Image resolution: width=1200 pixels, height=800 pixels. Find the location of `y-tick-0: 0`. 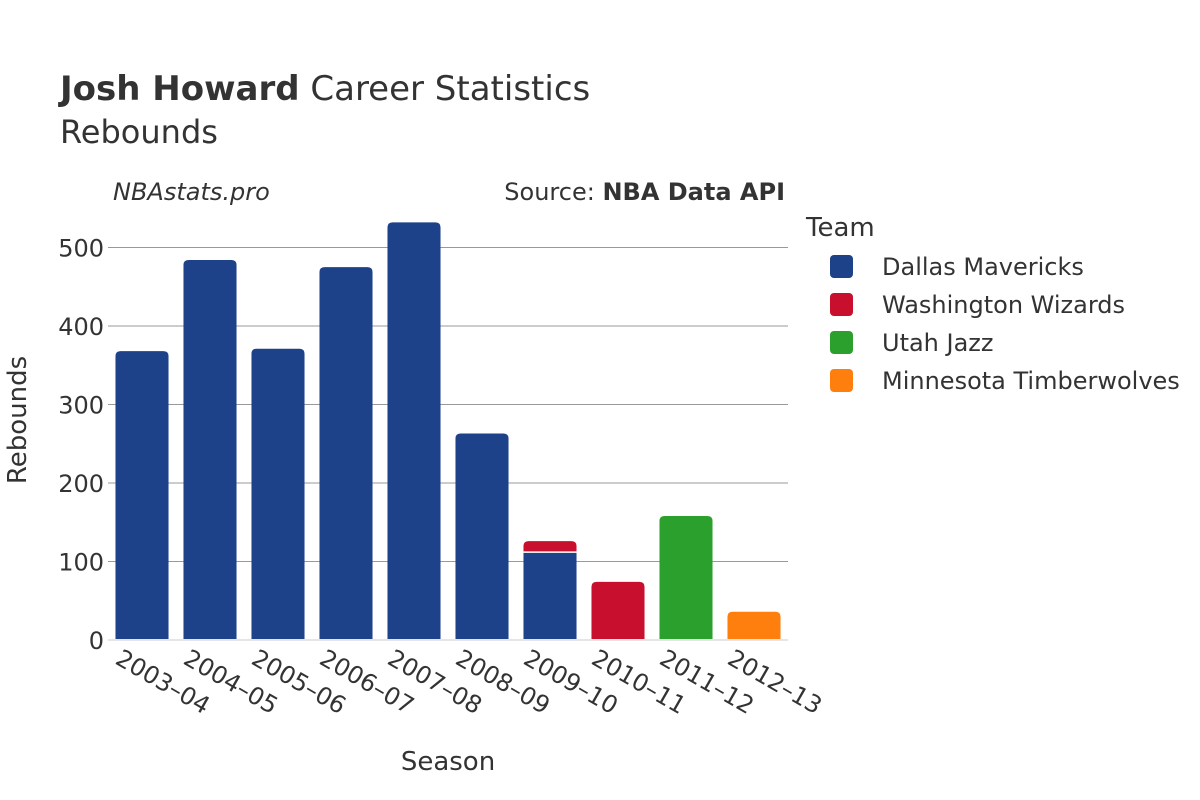

y-tick-0: 0 is located at coordinates (96, 641).